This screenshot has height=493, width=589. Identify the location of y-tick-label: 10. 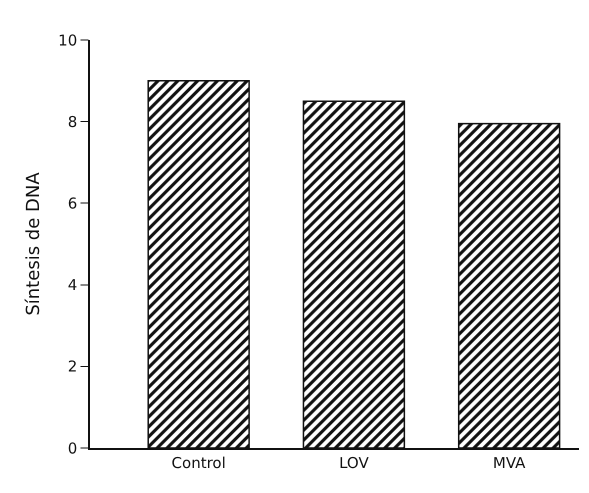
(68, 40).